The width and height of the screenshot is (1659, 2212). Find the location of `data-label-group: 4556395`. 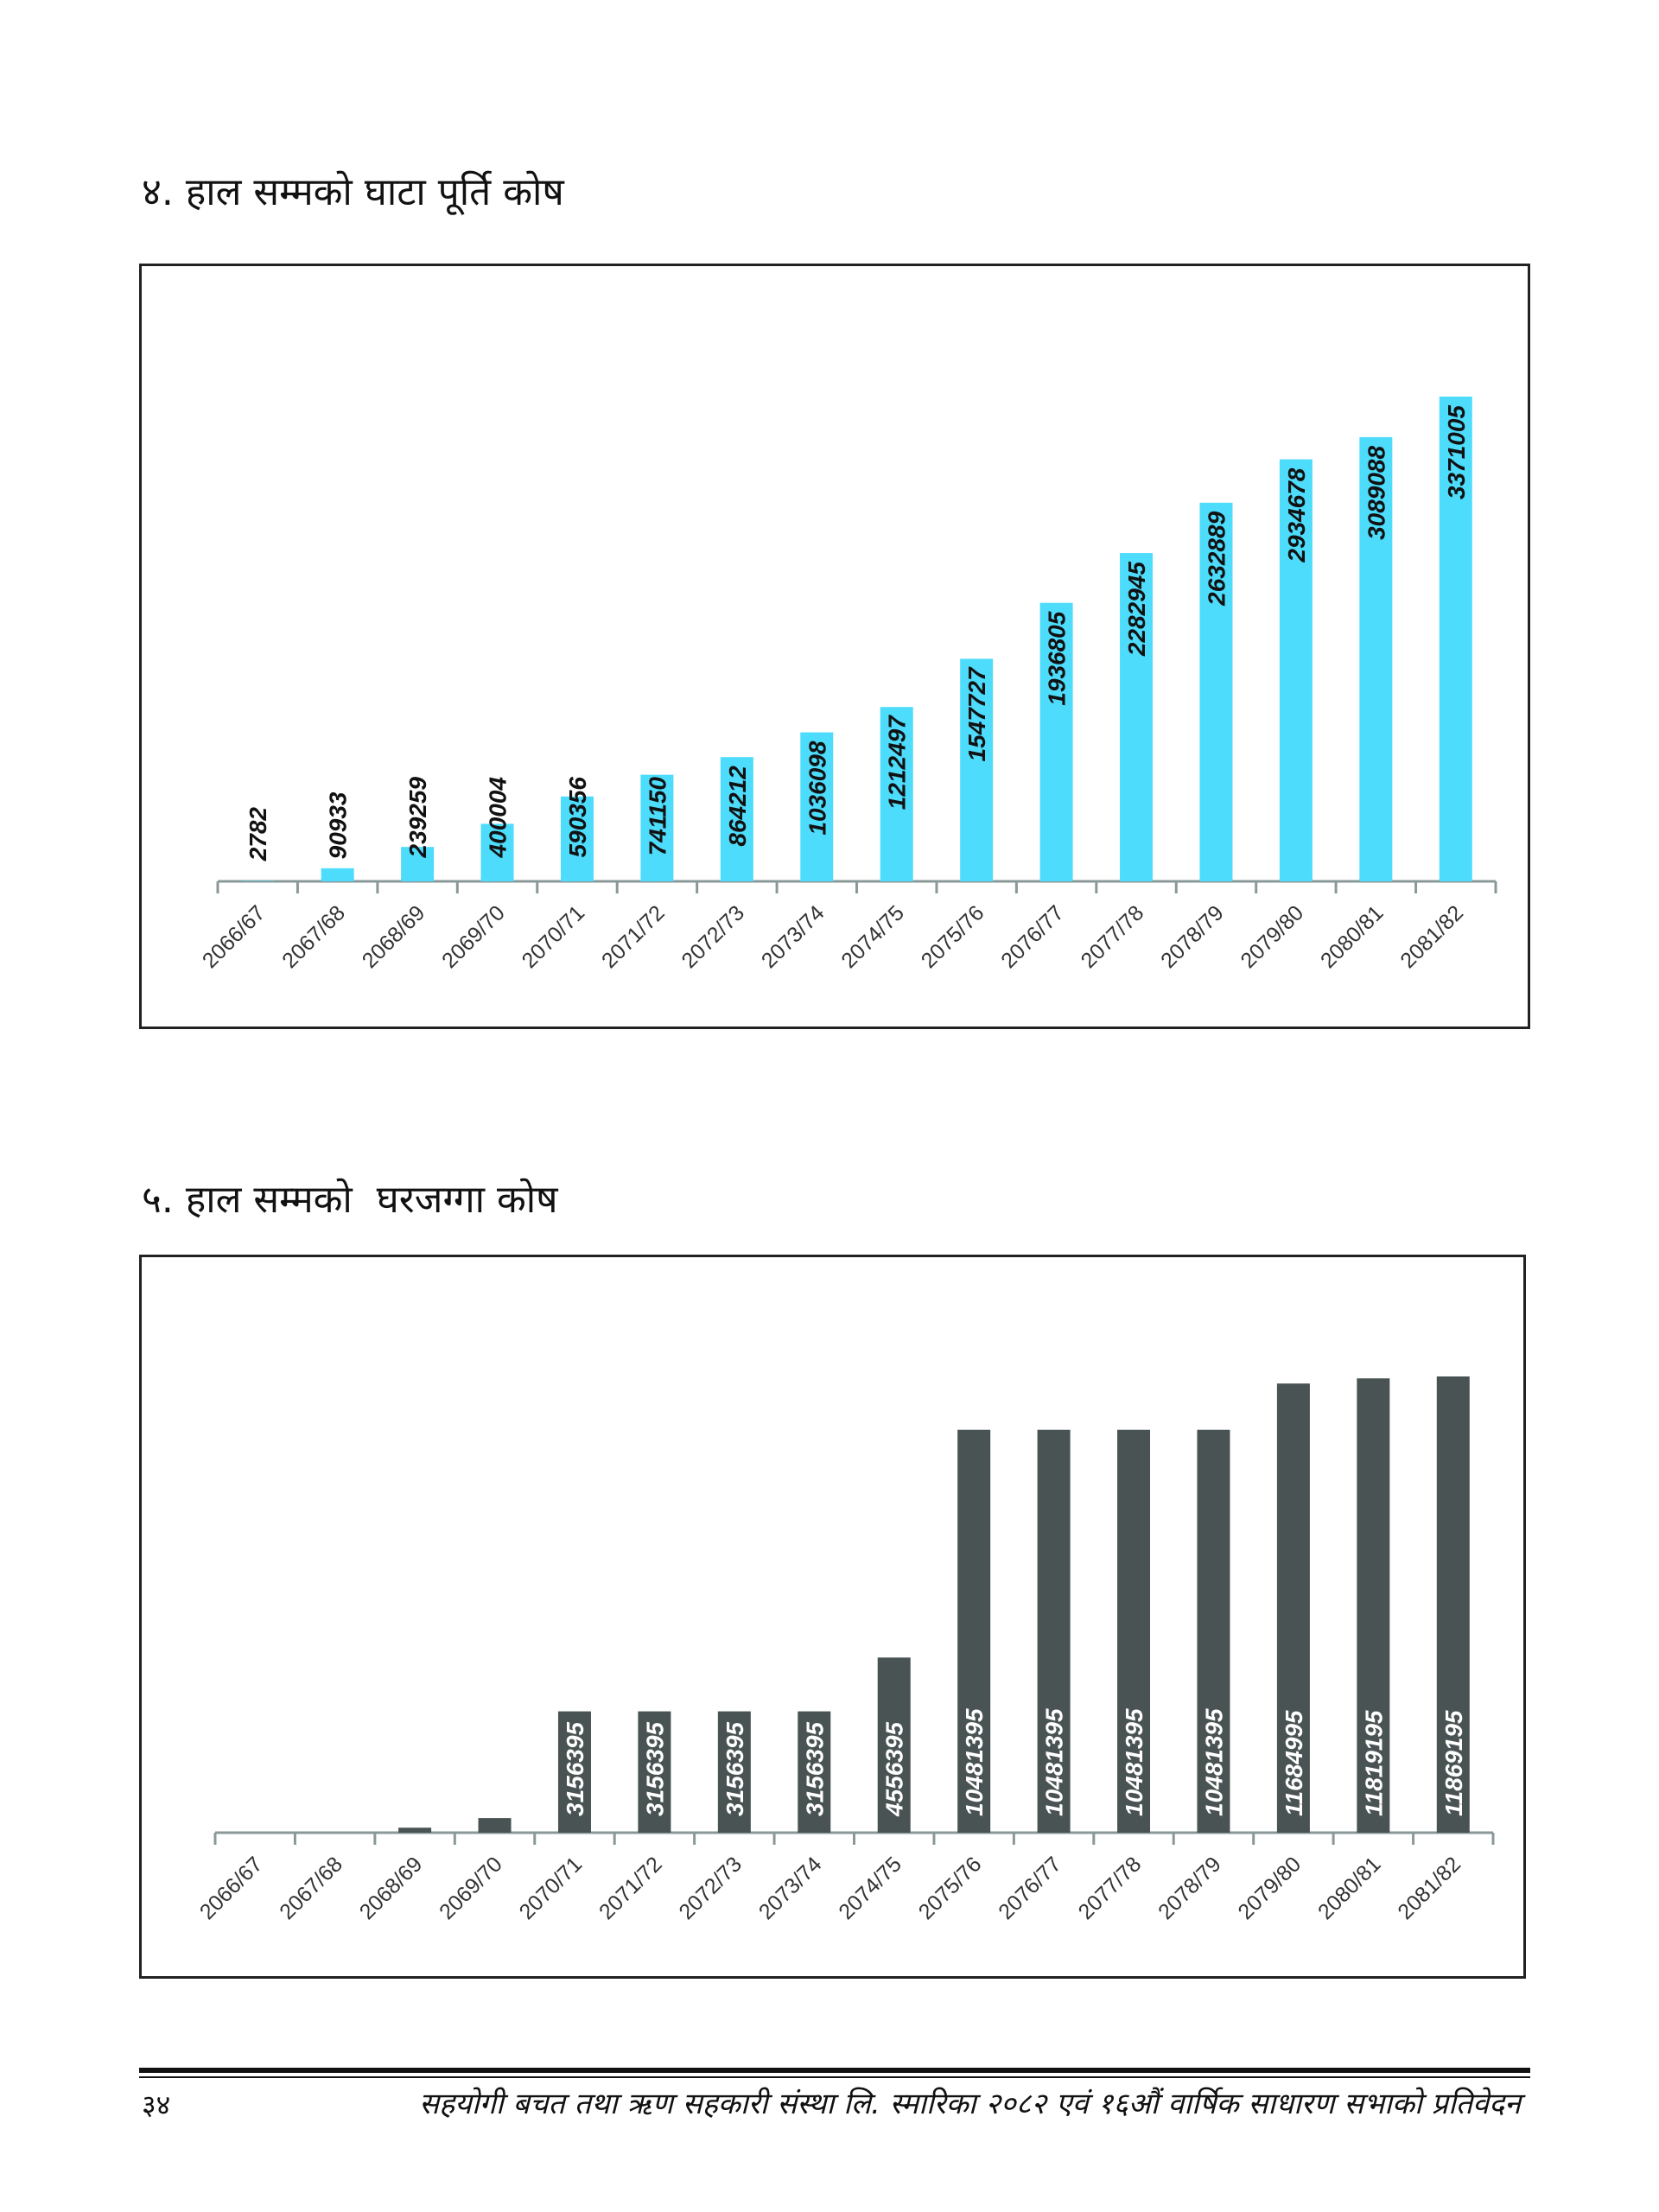

data-label-group: 4556395 is located at coordinates (894, 1769).